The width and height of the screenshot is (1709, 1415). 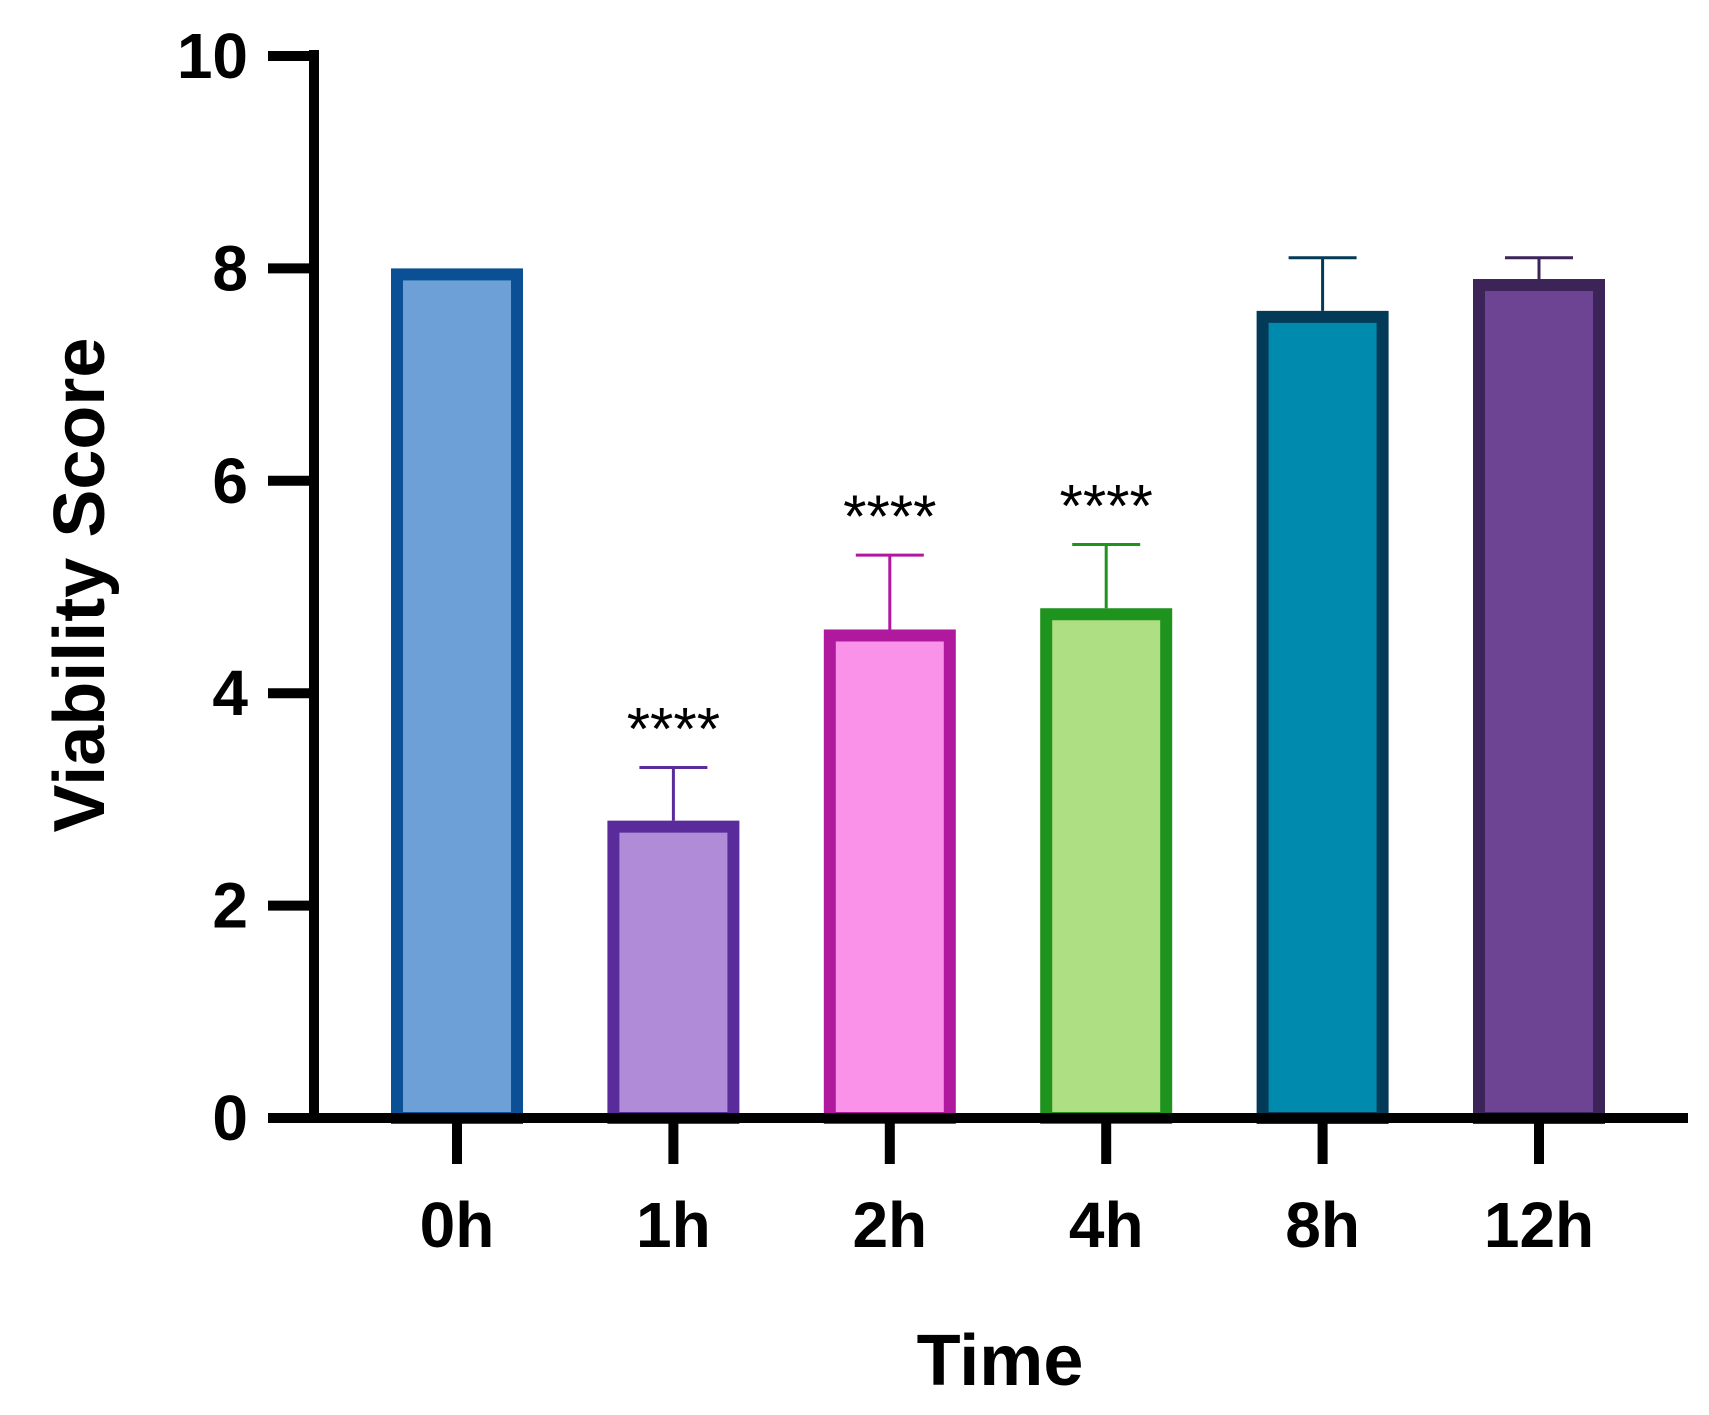 I want to click on significance-label-1h: ****, so click(x=673, y=729).